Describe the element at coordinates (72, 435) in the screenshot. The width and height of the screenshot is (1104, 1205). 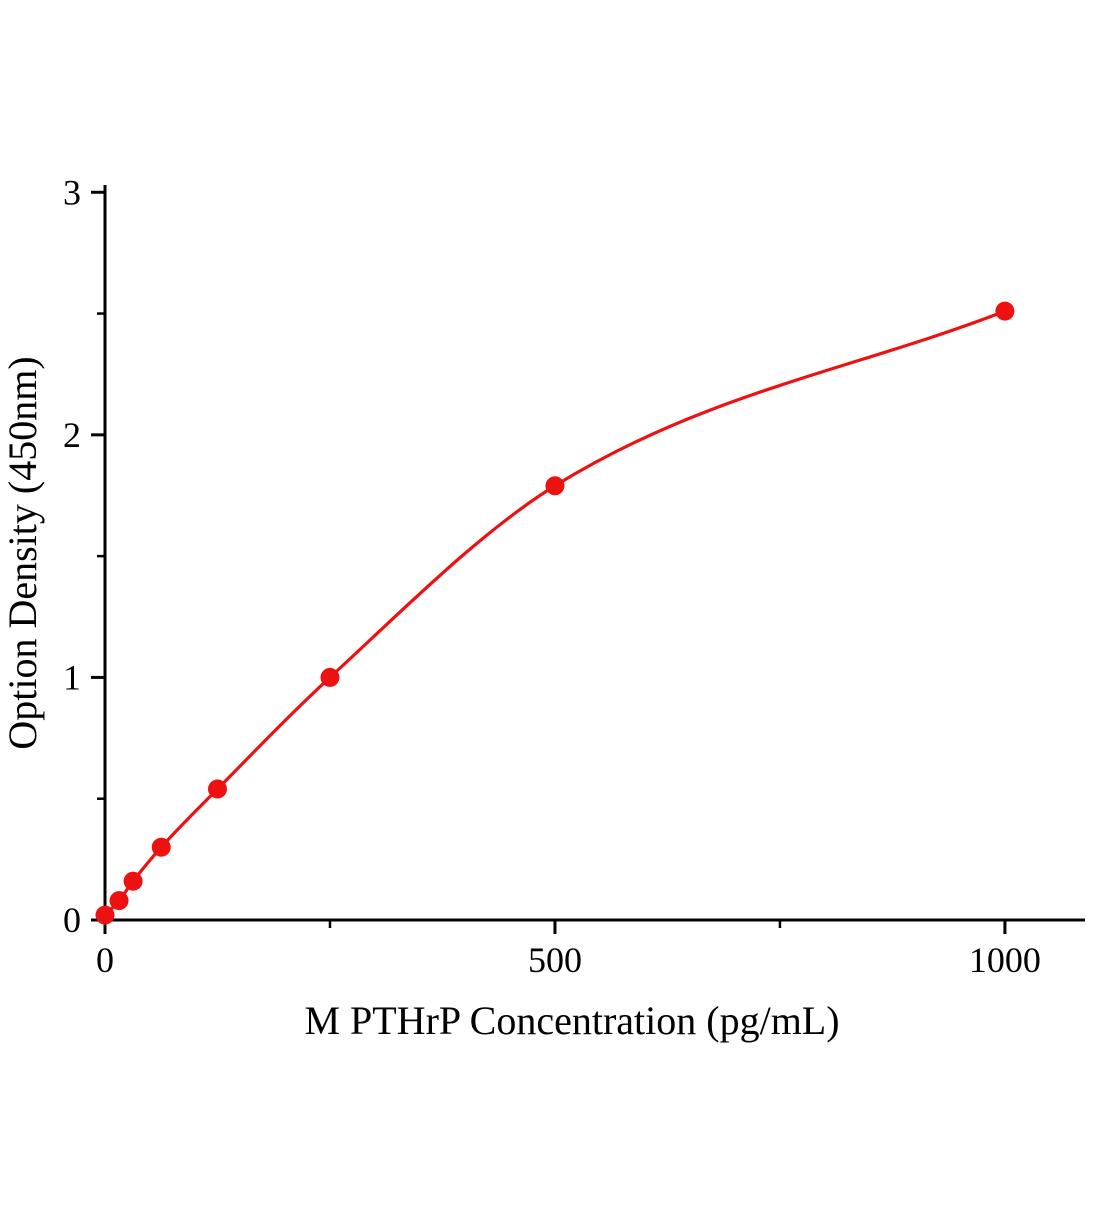
I see `y-tick-label: 2` at that location.